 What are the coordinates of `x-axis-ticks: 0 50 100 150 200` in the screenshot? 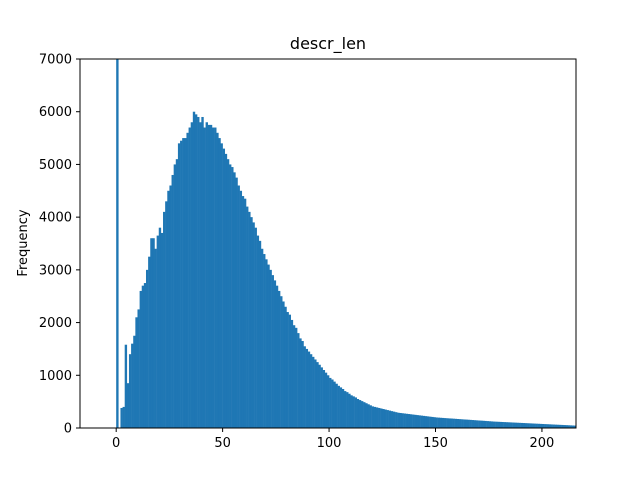 It's located at (333, 439).